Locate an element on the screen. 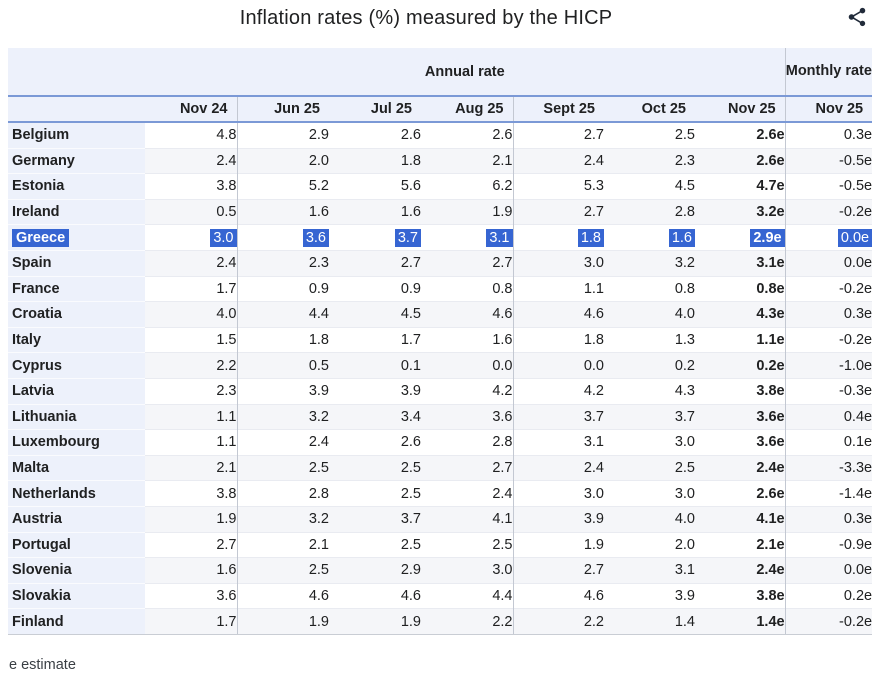 The width and height of the screenshot is (880, 673). table-row: Estonia 3.8 5.2 5.6 6.2 5.3 4.5 4.7e -0.5e is located at coordinates (440, 186).